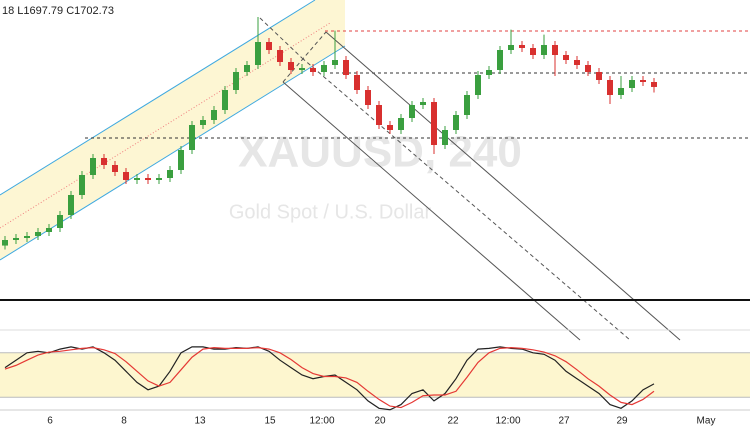  What do you see at coordinates (380, 421) in the screenshot?
I see `x-tick-label: 20` at bounding box center [380, 421].